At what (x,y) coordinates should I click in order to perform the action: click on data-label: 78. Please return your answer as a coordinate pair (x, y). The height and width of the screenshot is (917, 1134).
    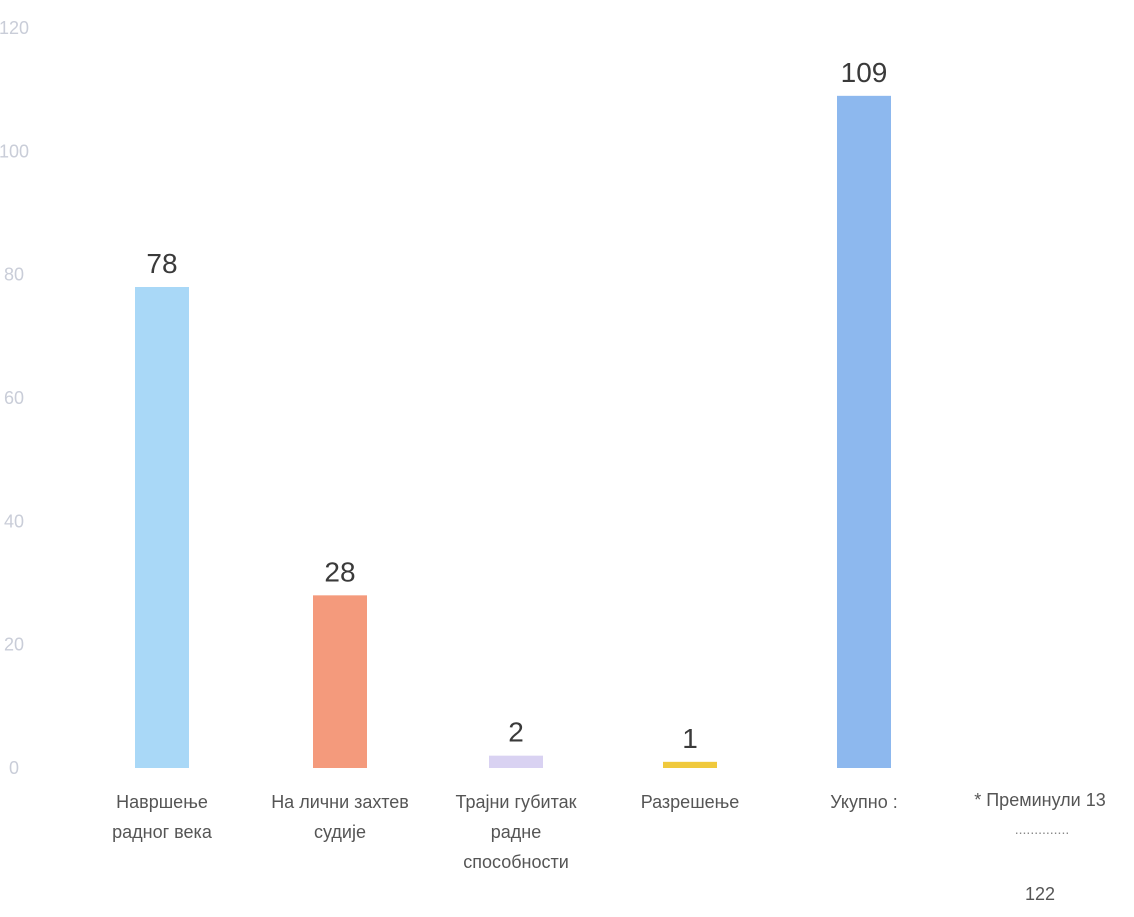
    Looking at the image, I should click on (161, 263).